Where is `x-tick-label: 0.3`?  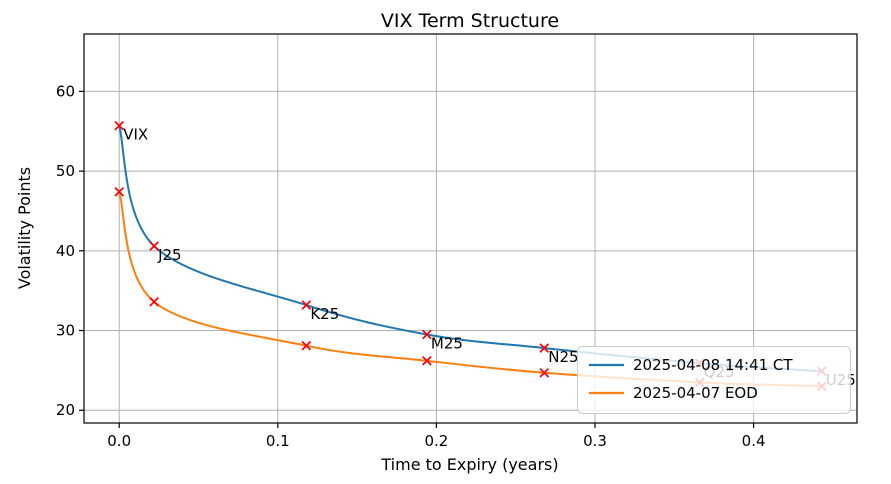 x-tick-label: 0.3 is located at coordinates (595, 441).